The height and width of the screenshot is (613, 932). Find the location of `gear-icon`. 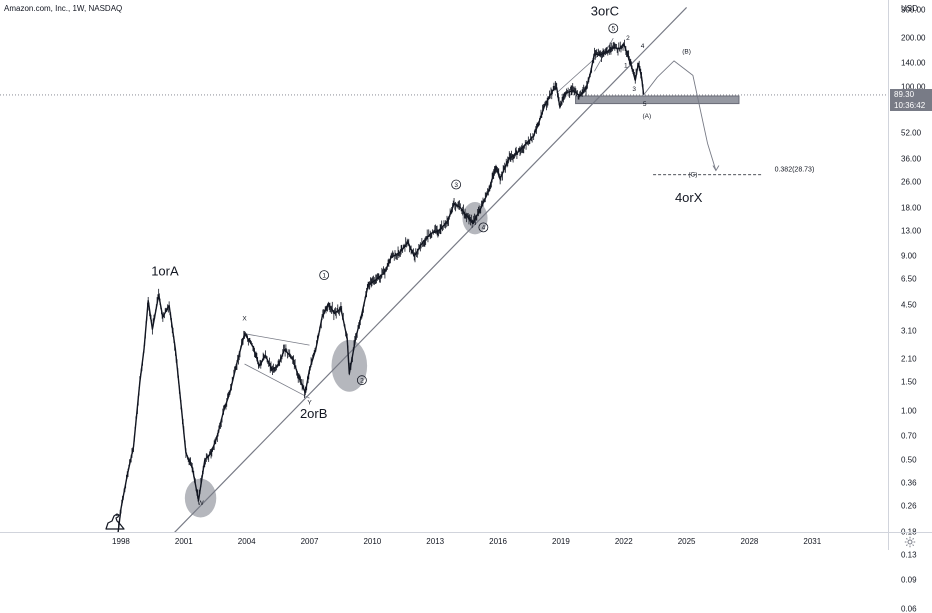

gear-icon is located at coordinates (910, 542).